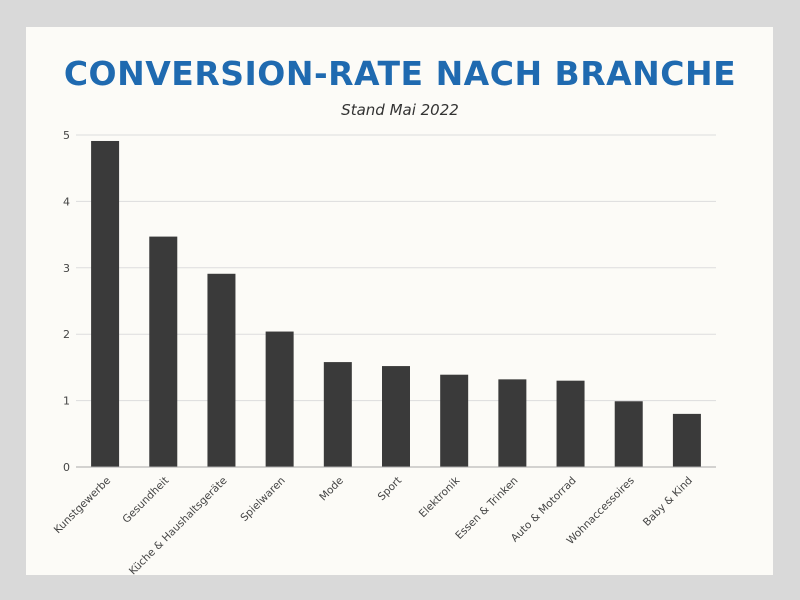 The height and width of the screenshot is (600, 800). I want to click on x-category-label: Mode, so click(331, 489).